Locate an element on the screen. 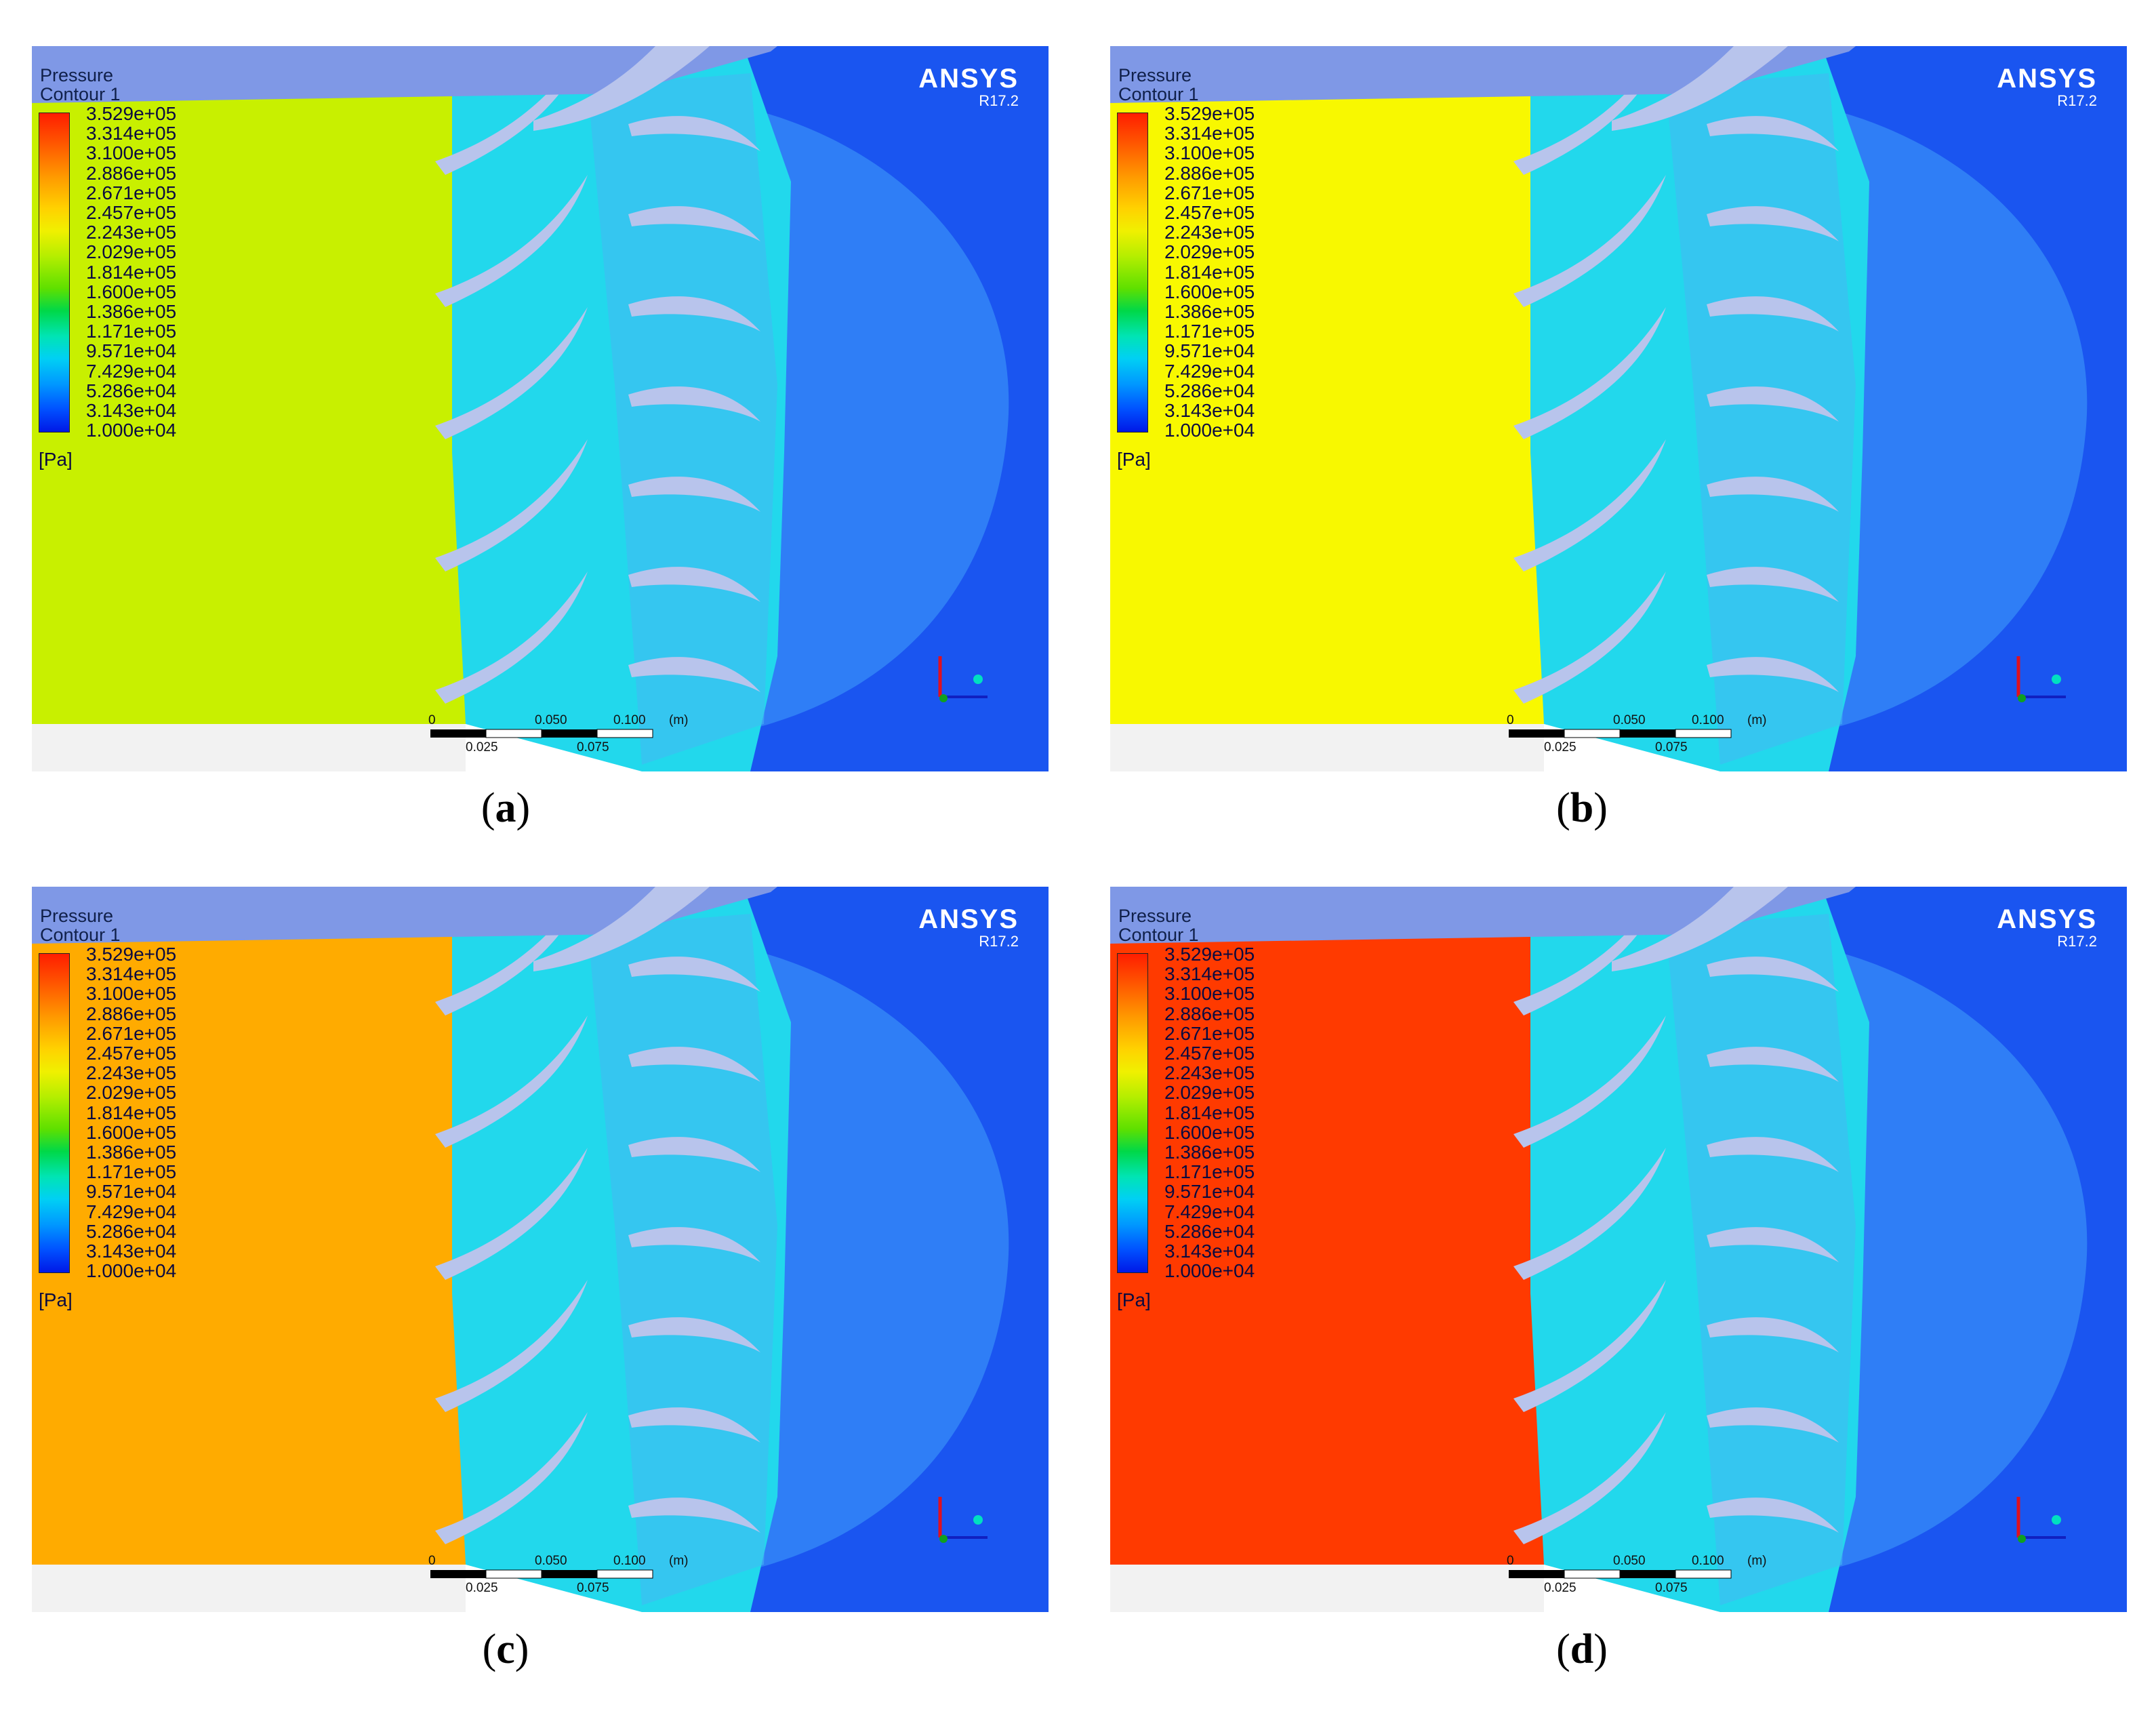  colorbar-tick-label: 1.600e+05 is located at coordinates (132, 291).